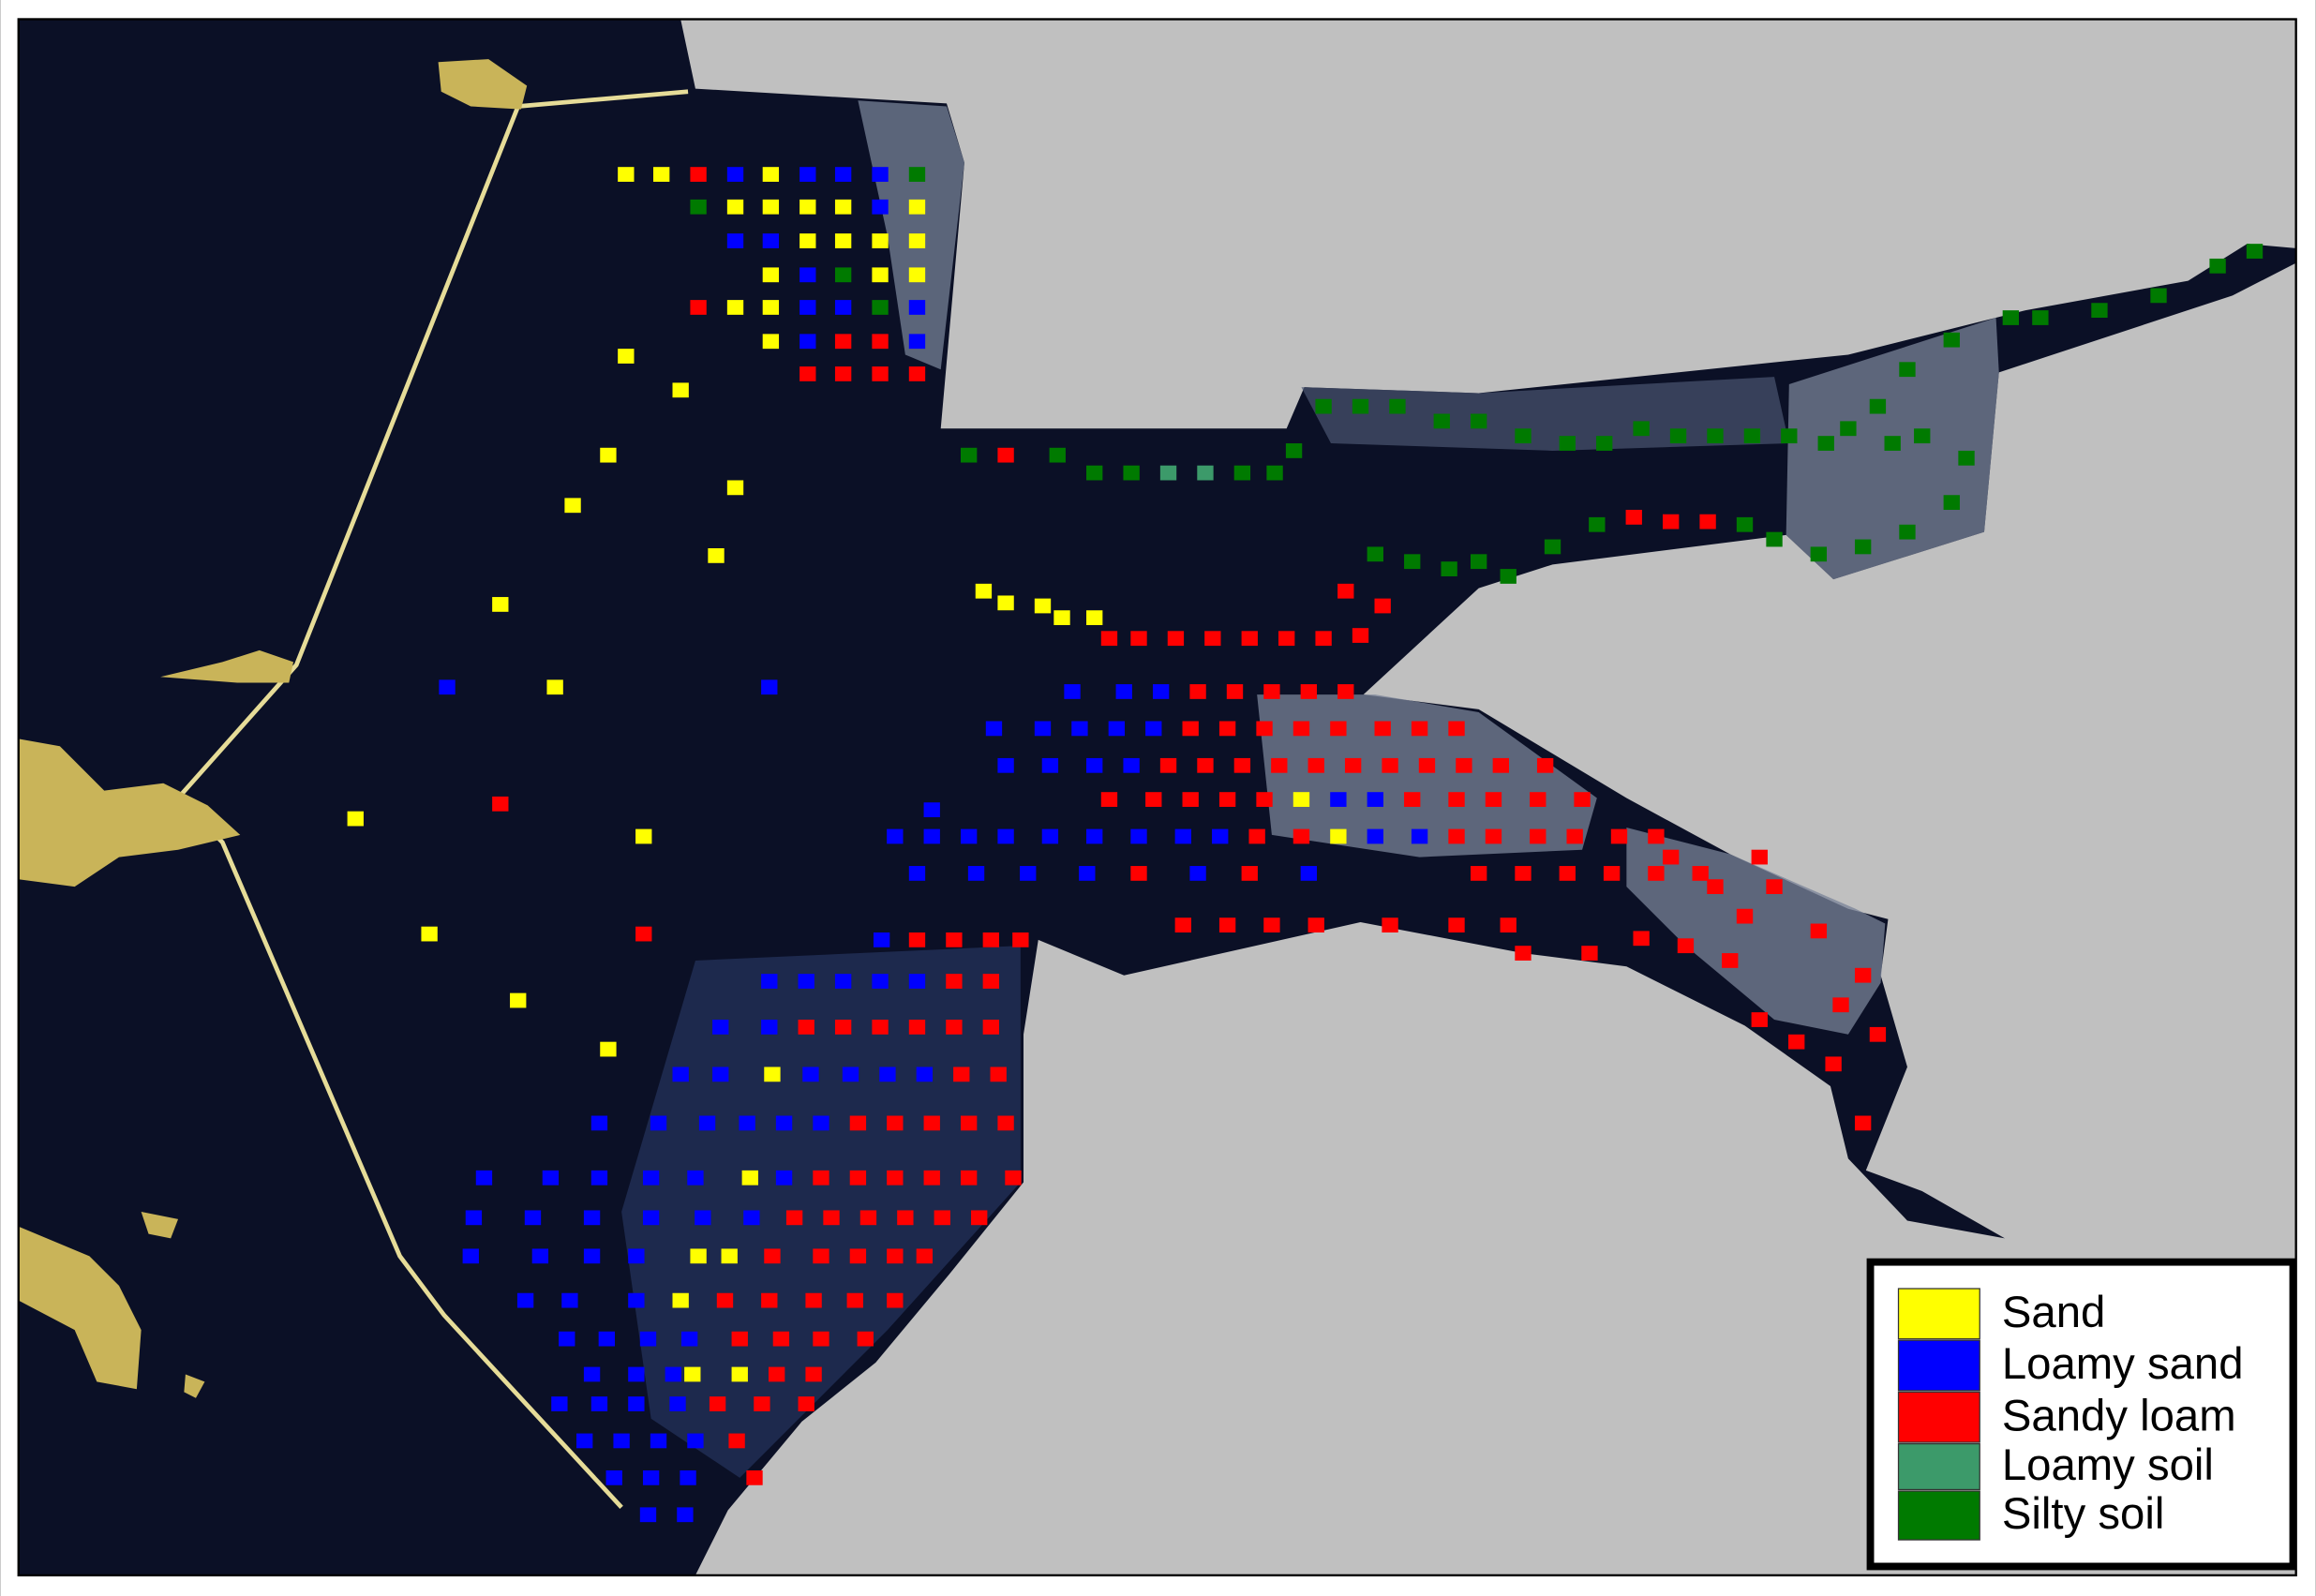 The height and width of the screenshot is (1596, 2316). I want to click on legend-label: Sandy loam, so click(2119, 1415).